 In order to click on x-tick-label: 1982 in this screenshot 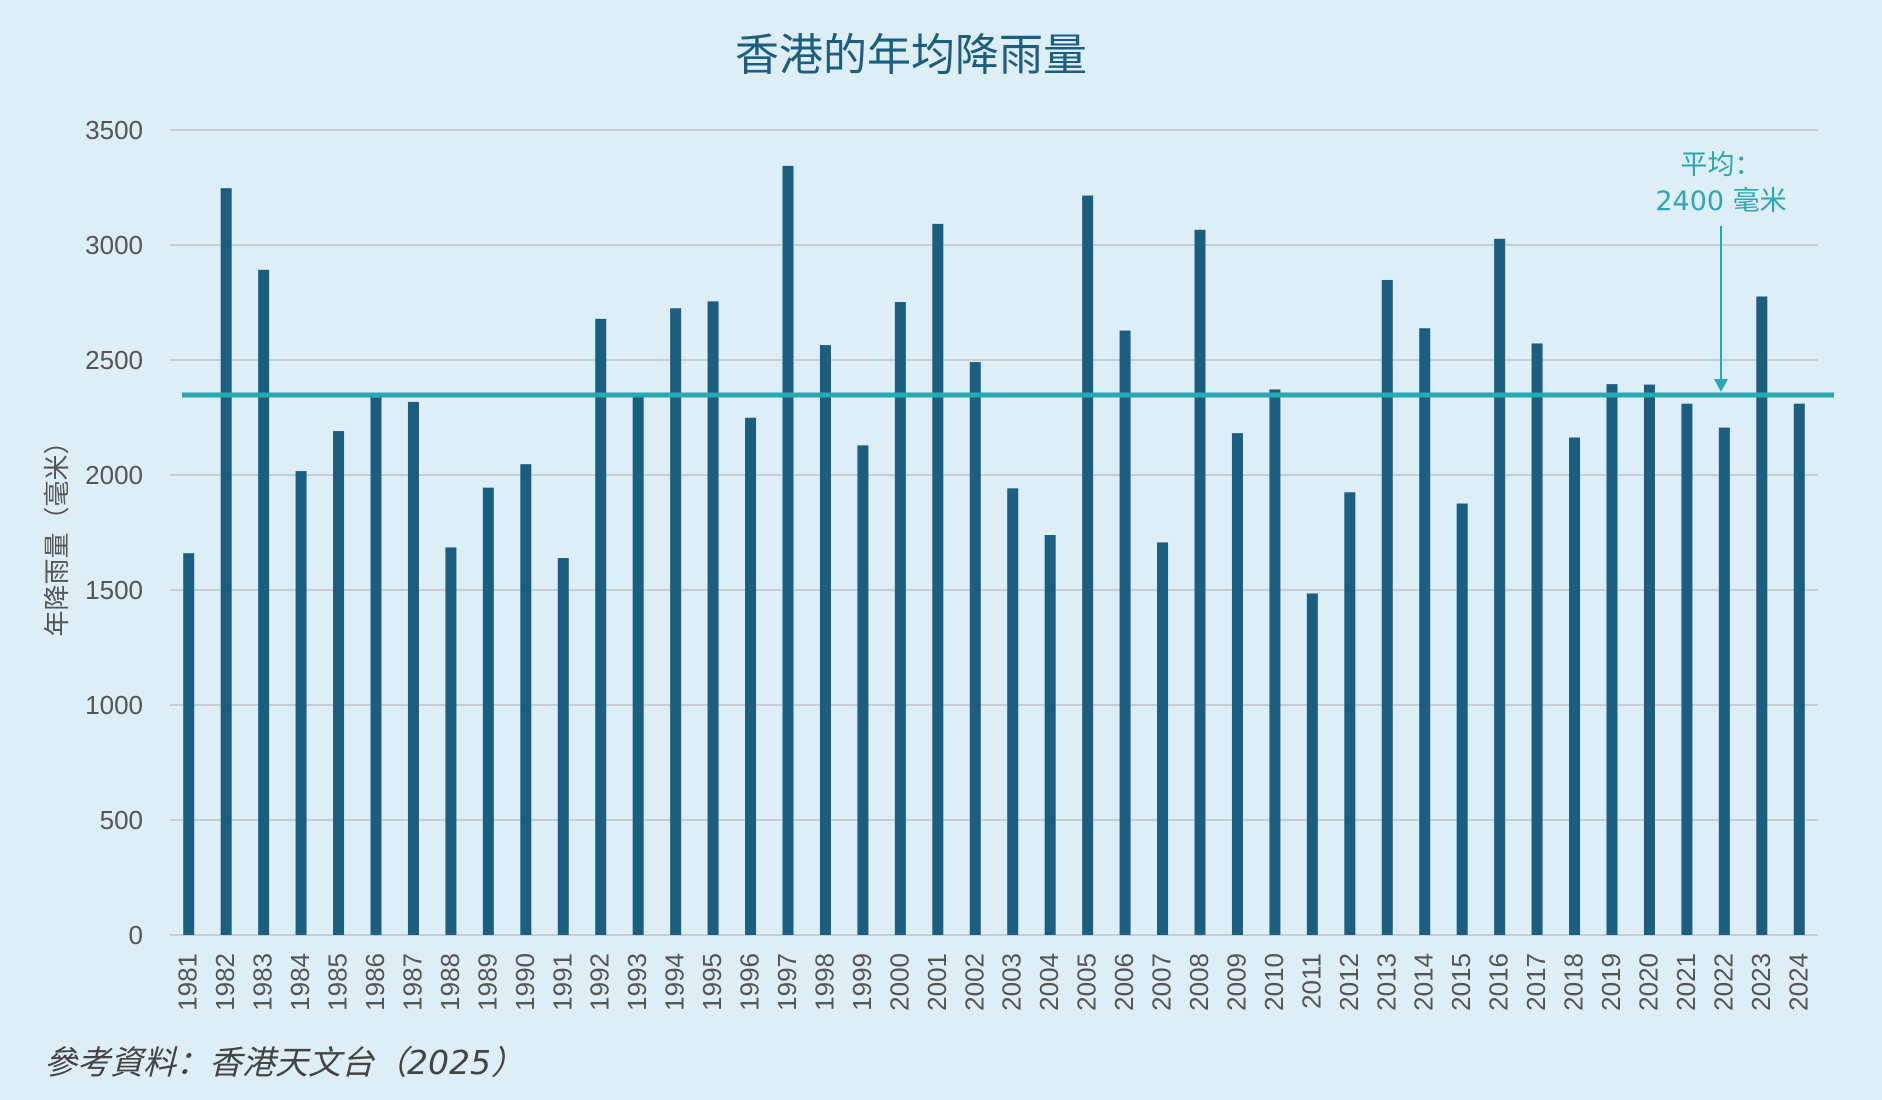, I will do `click(225, 982)`.